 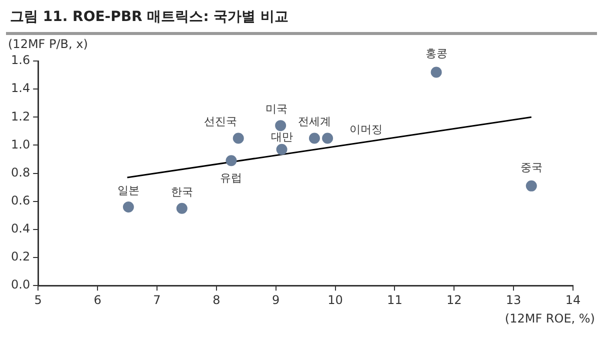 I want to click on annotation: 홍콩, so click(x=436, y=53).